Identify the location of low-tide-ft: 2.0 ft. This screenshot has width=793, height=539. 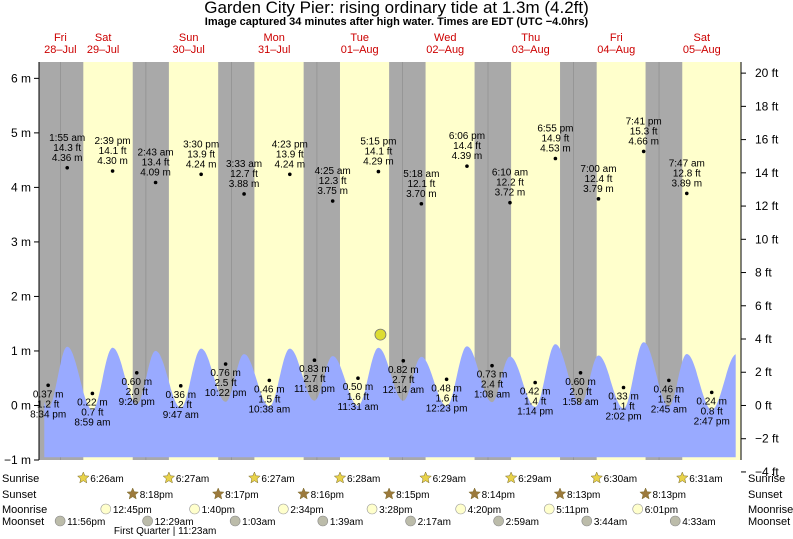
(580, 392).